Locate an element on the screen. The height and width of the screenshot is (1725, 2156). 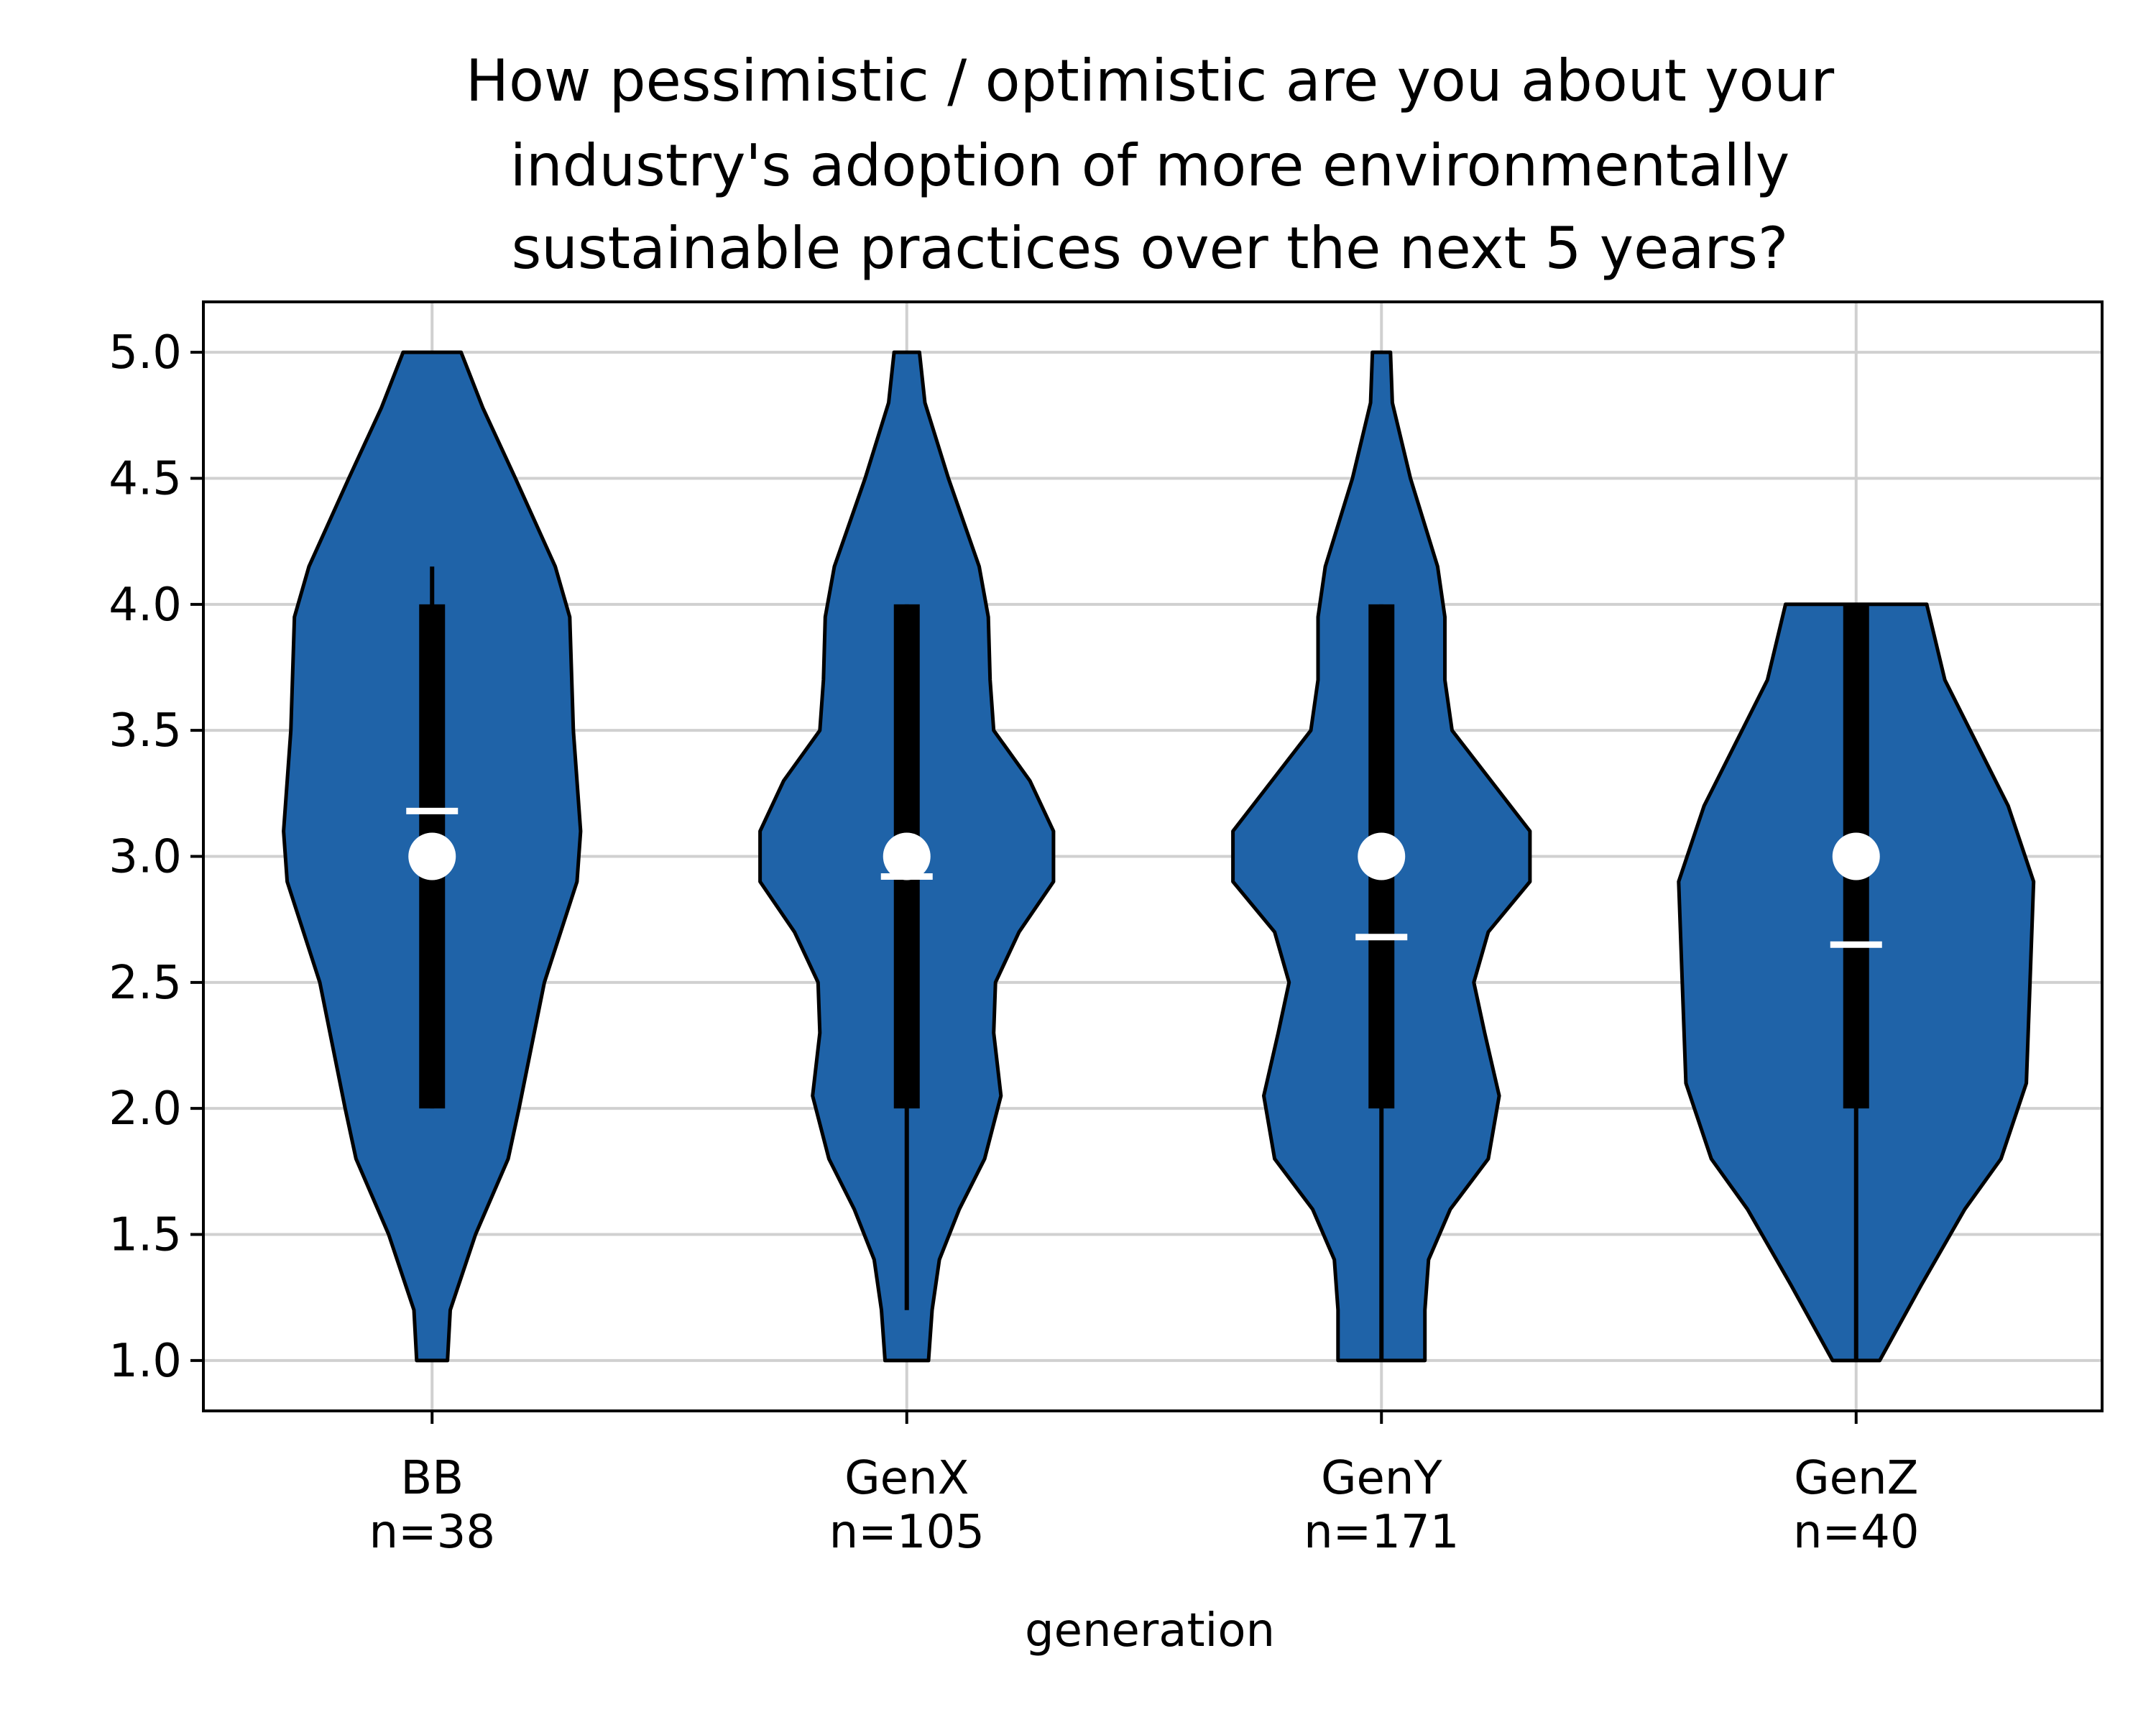
x-tick-label-GenY: GenY is located at coordinates (1382, 1478).